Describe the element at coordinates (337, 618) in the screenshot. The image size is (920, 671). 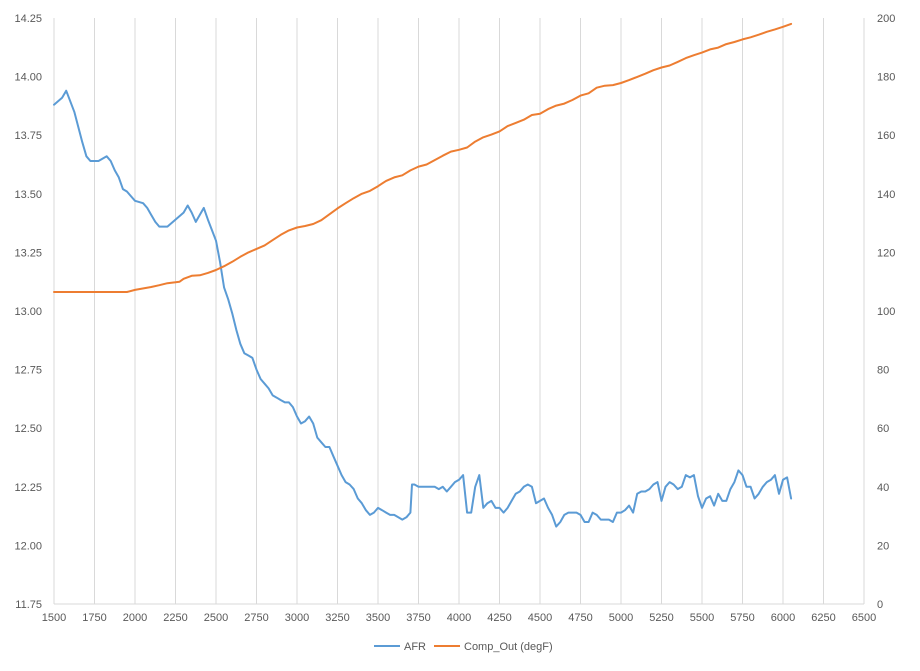
I see `x-tick-label: 3250` at that location.